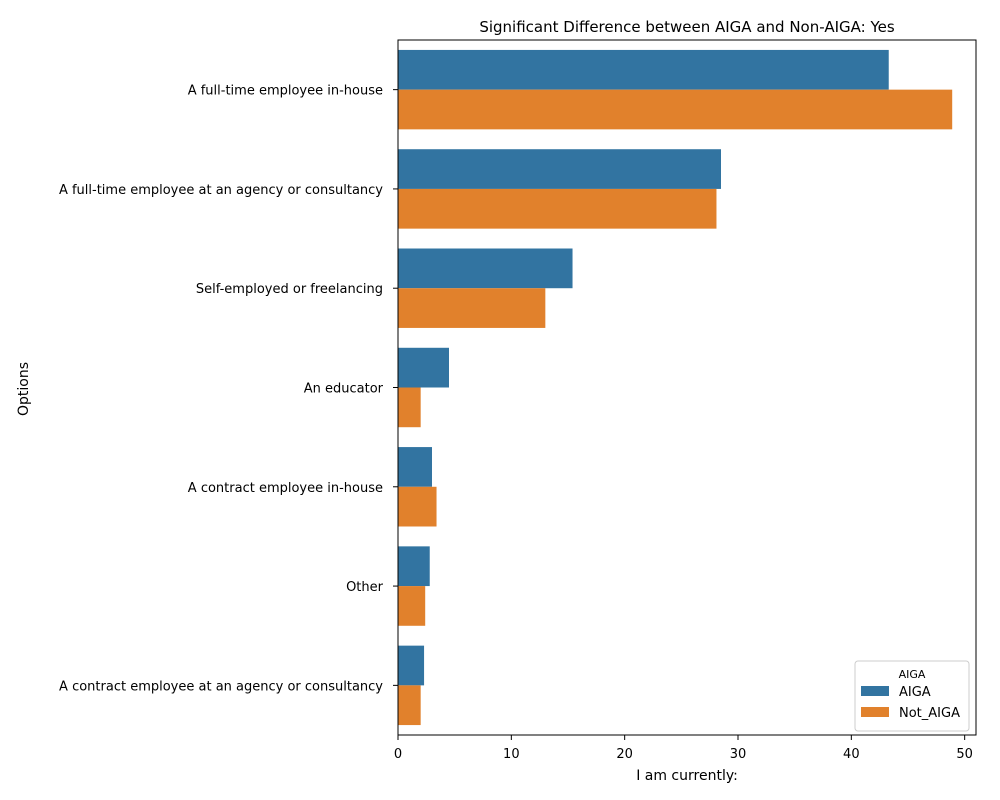 The width and height of the screenshot is (1000, 800). I want to click on y-axis-title: Options, so click(24, 389).